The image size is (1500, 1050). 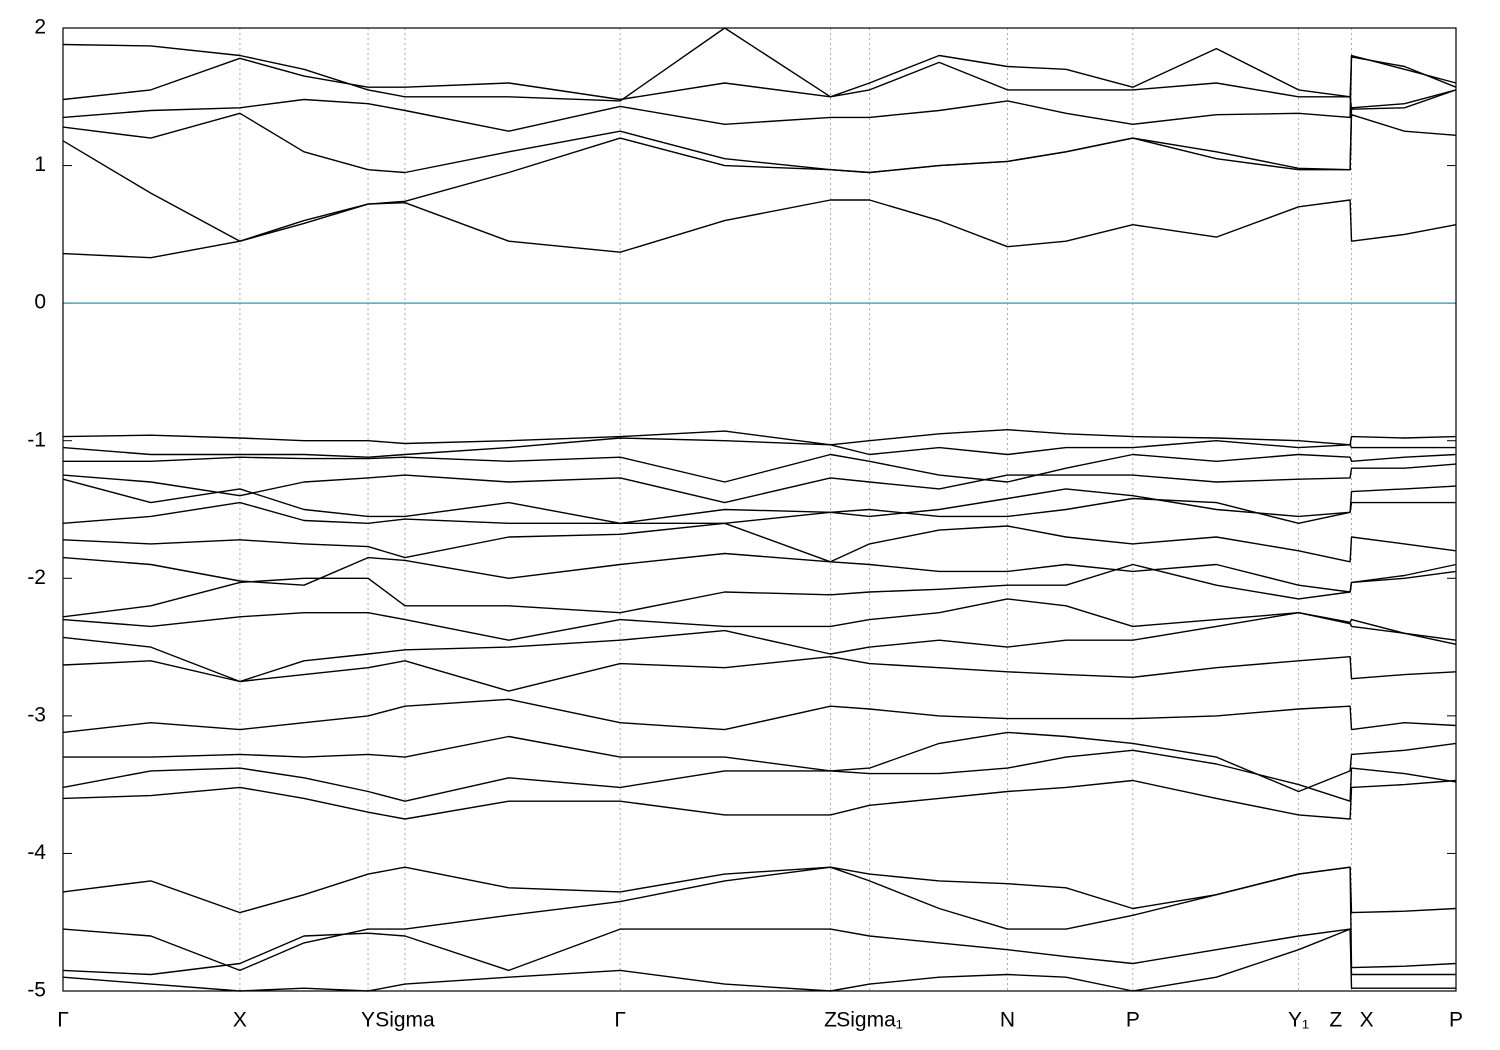 What do you see at coordinates (869, 1020) in the screenshot?
I see `x-tick-label: Sigma₁` at bounding box center [869, 1020].